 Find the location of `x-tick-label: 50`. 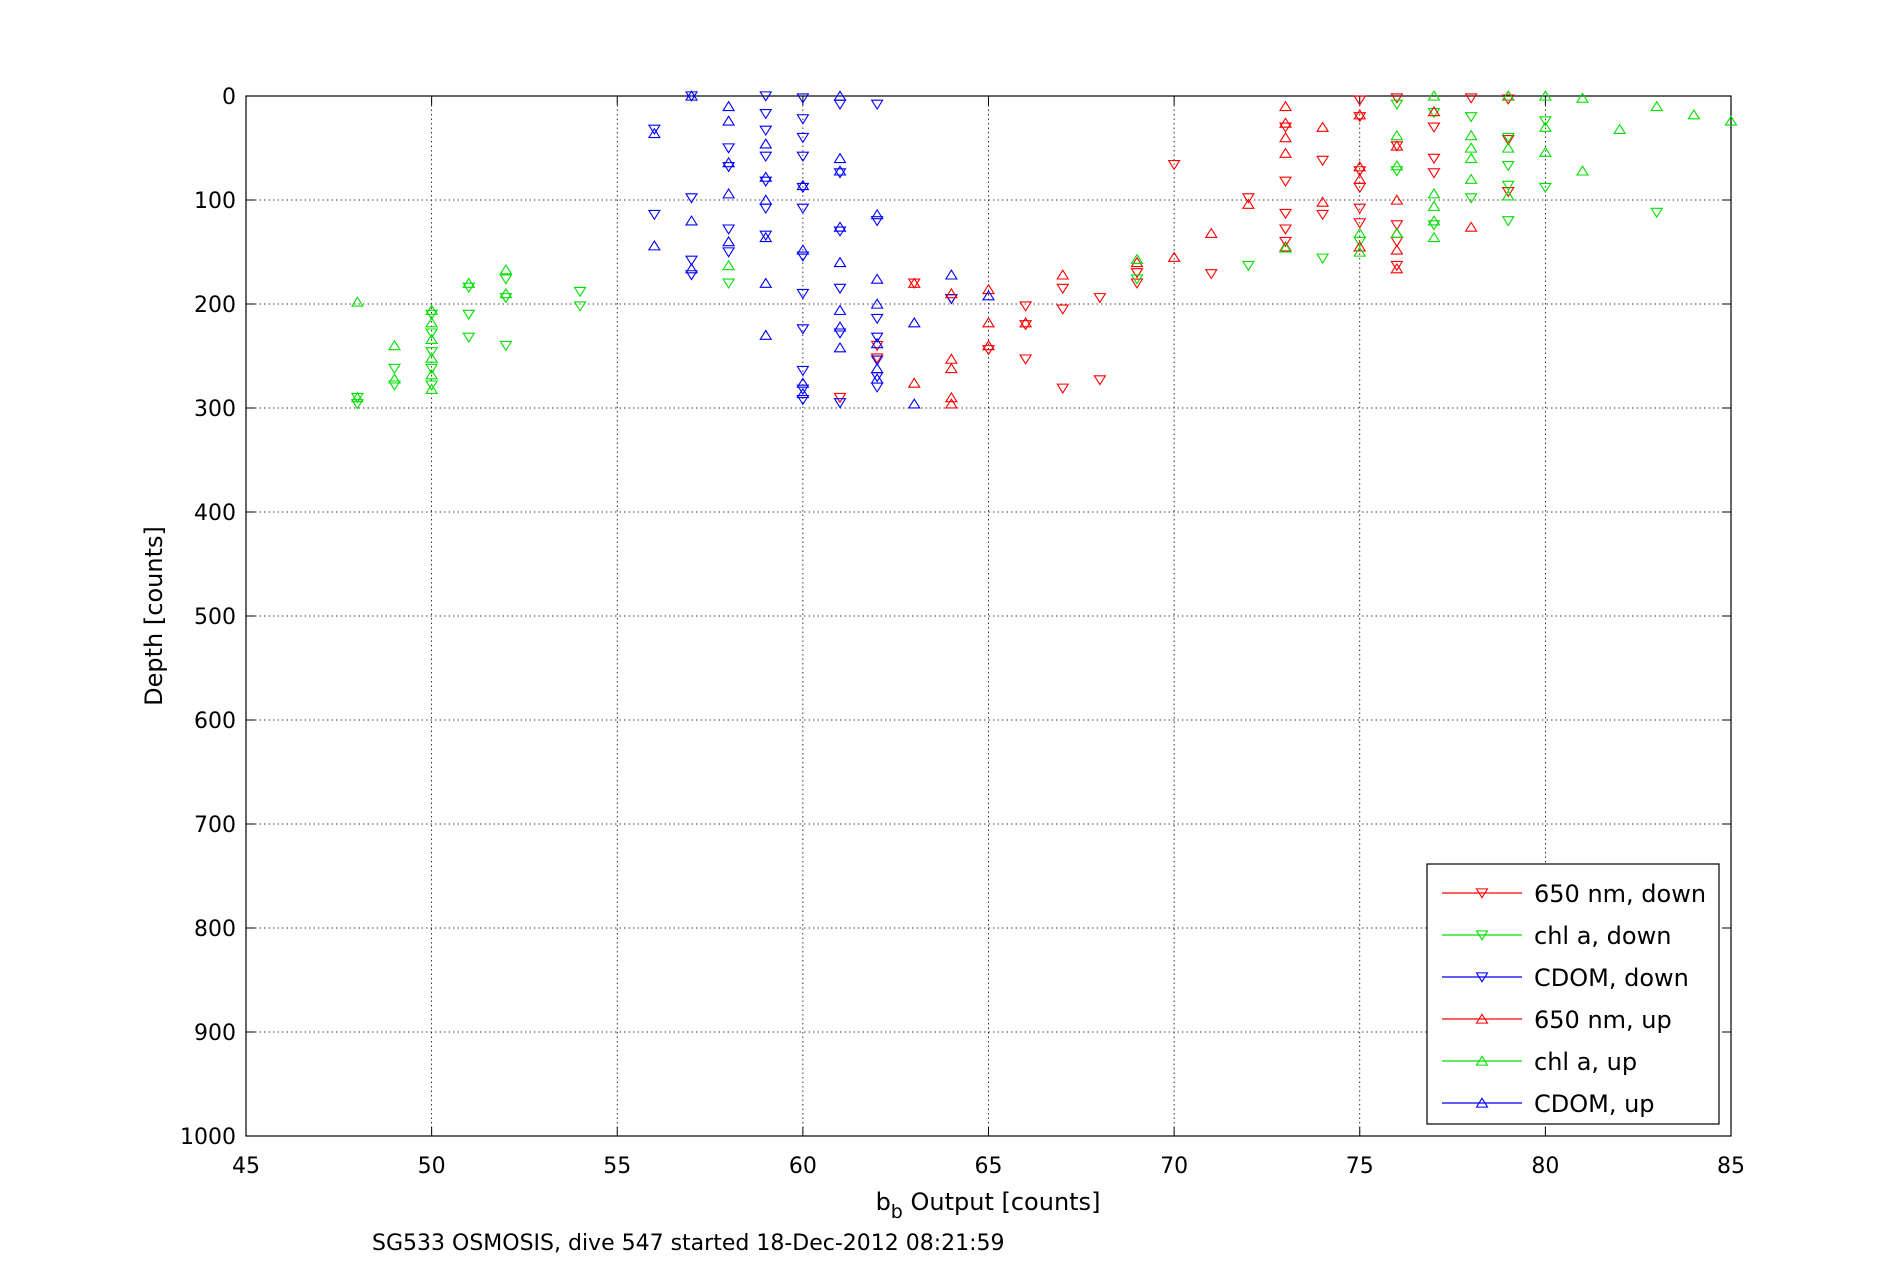

x-tick-label: 50 is located at coordinates (432, 1166).